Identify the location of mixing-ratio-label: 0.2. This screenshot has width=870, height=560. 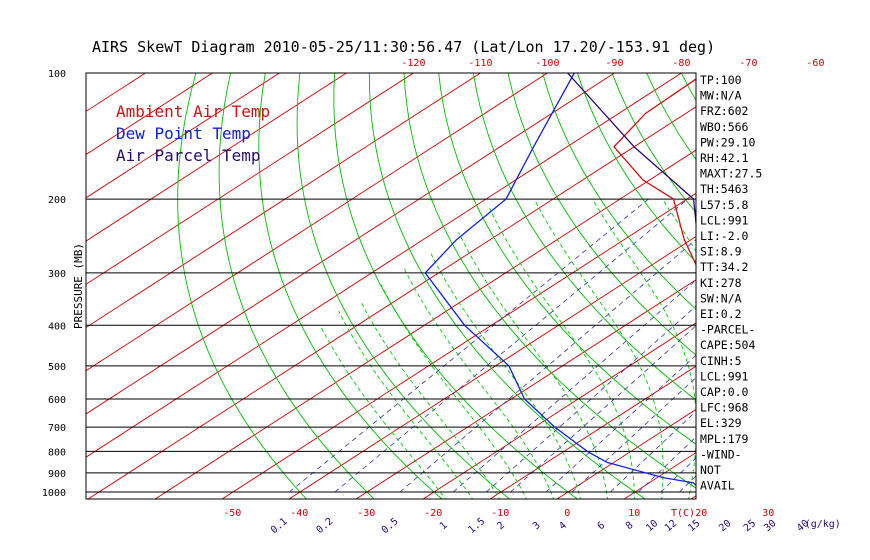
(324, 526).